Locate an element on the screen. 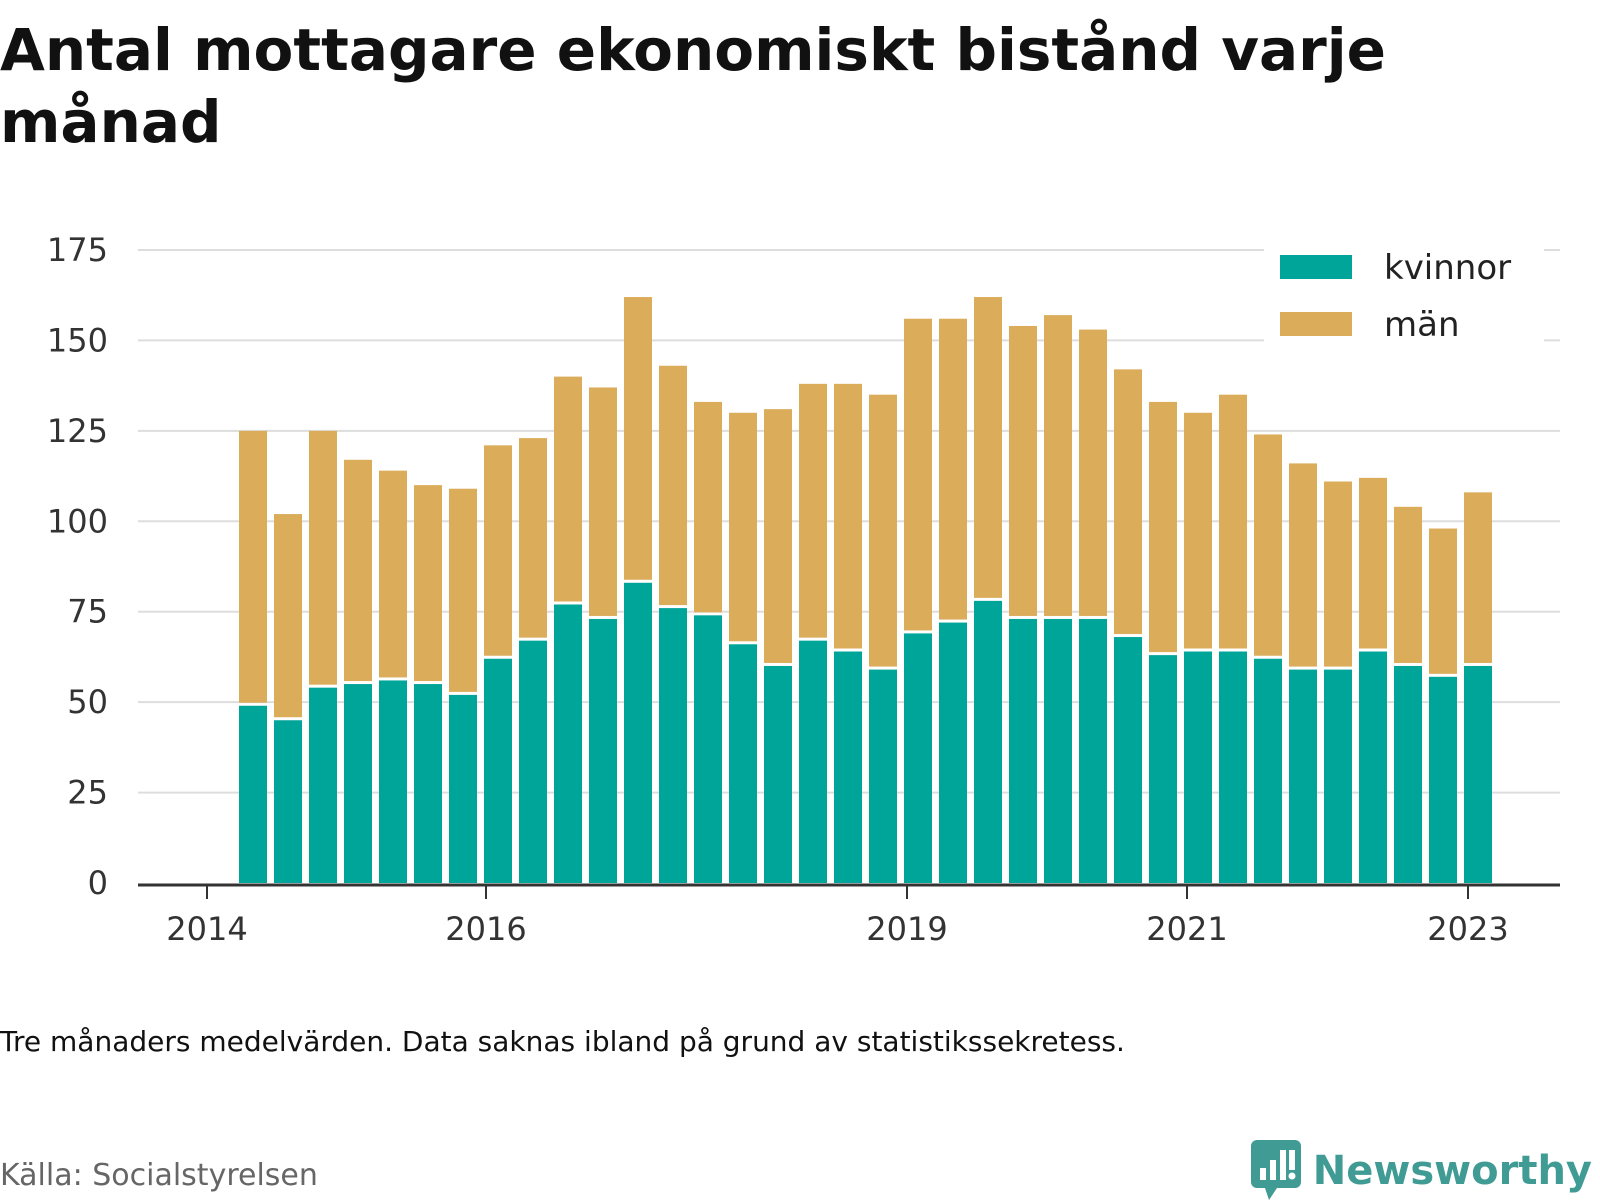  legend-label: kvinnor is located at coordinates (1447, 268).